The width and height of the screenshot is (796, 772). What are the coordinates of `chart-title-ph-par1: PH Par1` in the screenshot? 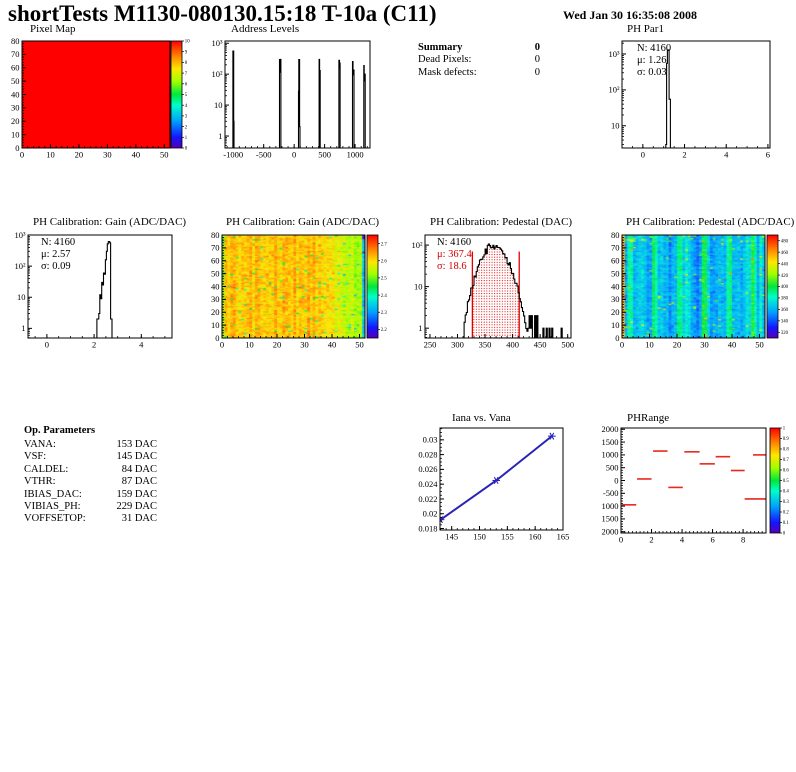 It's located at (645, 29).